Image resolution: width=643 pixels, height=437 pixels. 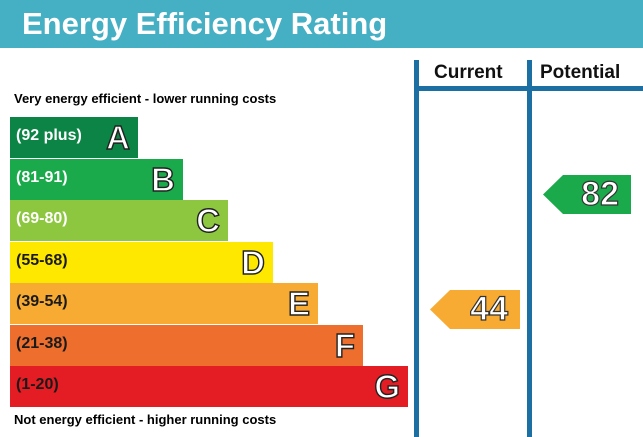 What do you see at coordinates (298, 303) in the screenshot?
I see `band-letter: E` at bounding box center [298, 303].